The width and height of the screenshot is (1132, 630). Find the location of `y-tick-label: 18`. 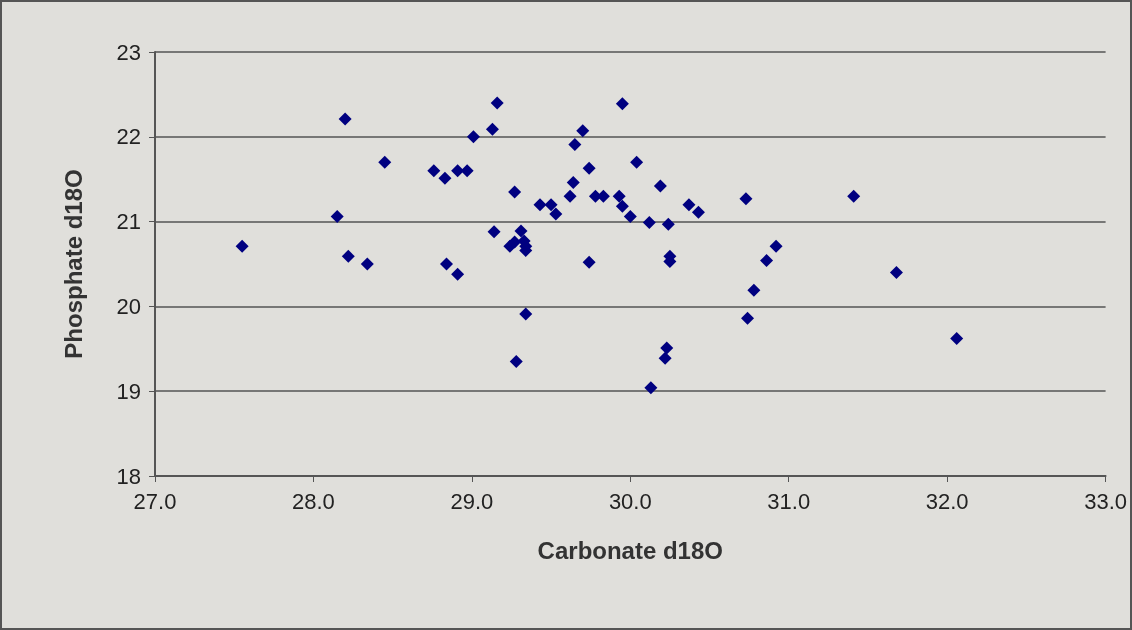

y-tick-label: 18 is located at coordinates (128, 476).